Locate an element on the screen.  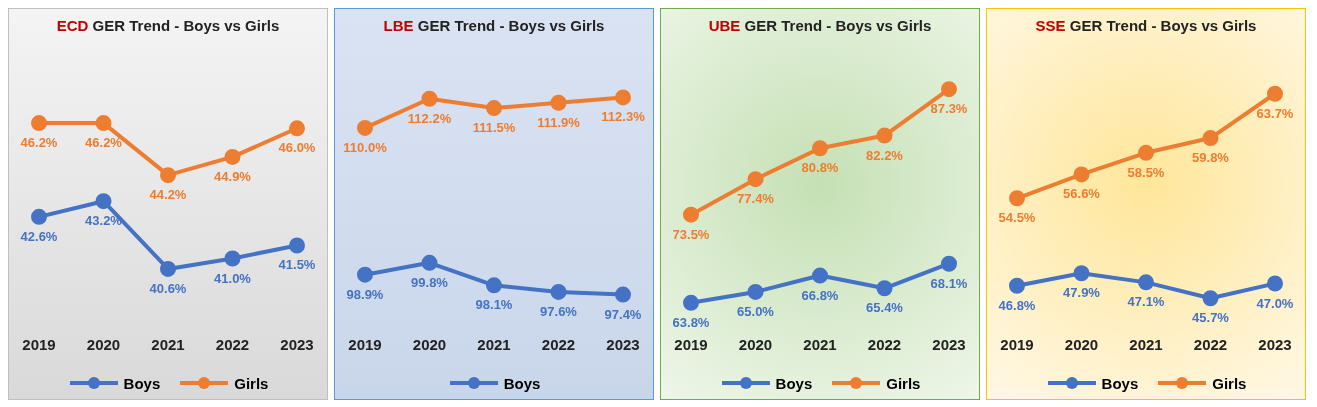
data-label: 98.1% is located at coordinates (494, 305).